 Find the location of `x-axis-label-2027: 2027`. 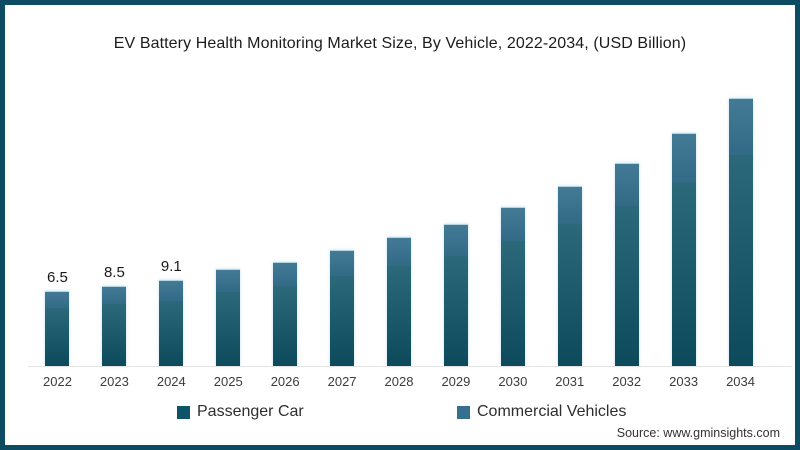

x-axis-label-2027: 2027 is located at coordinates (342, 381).